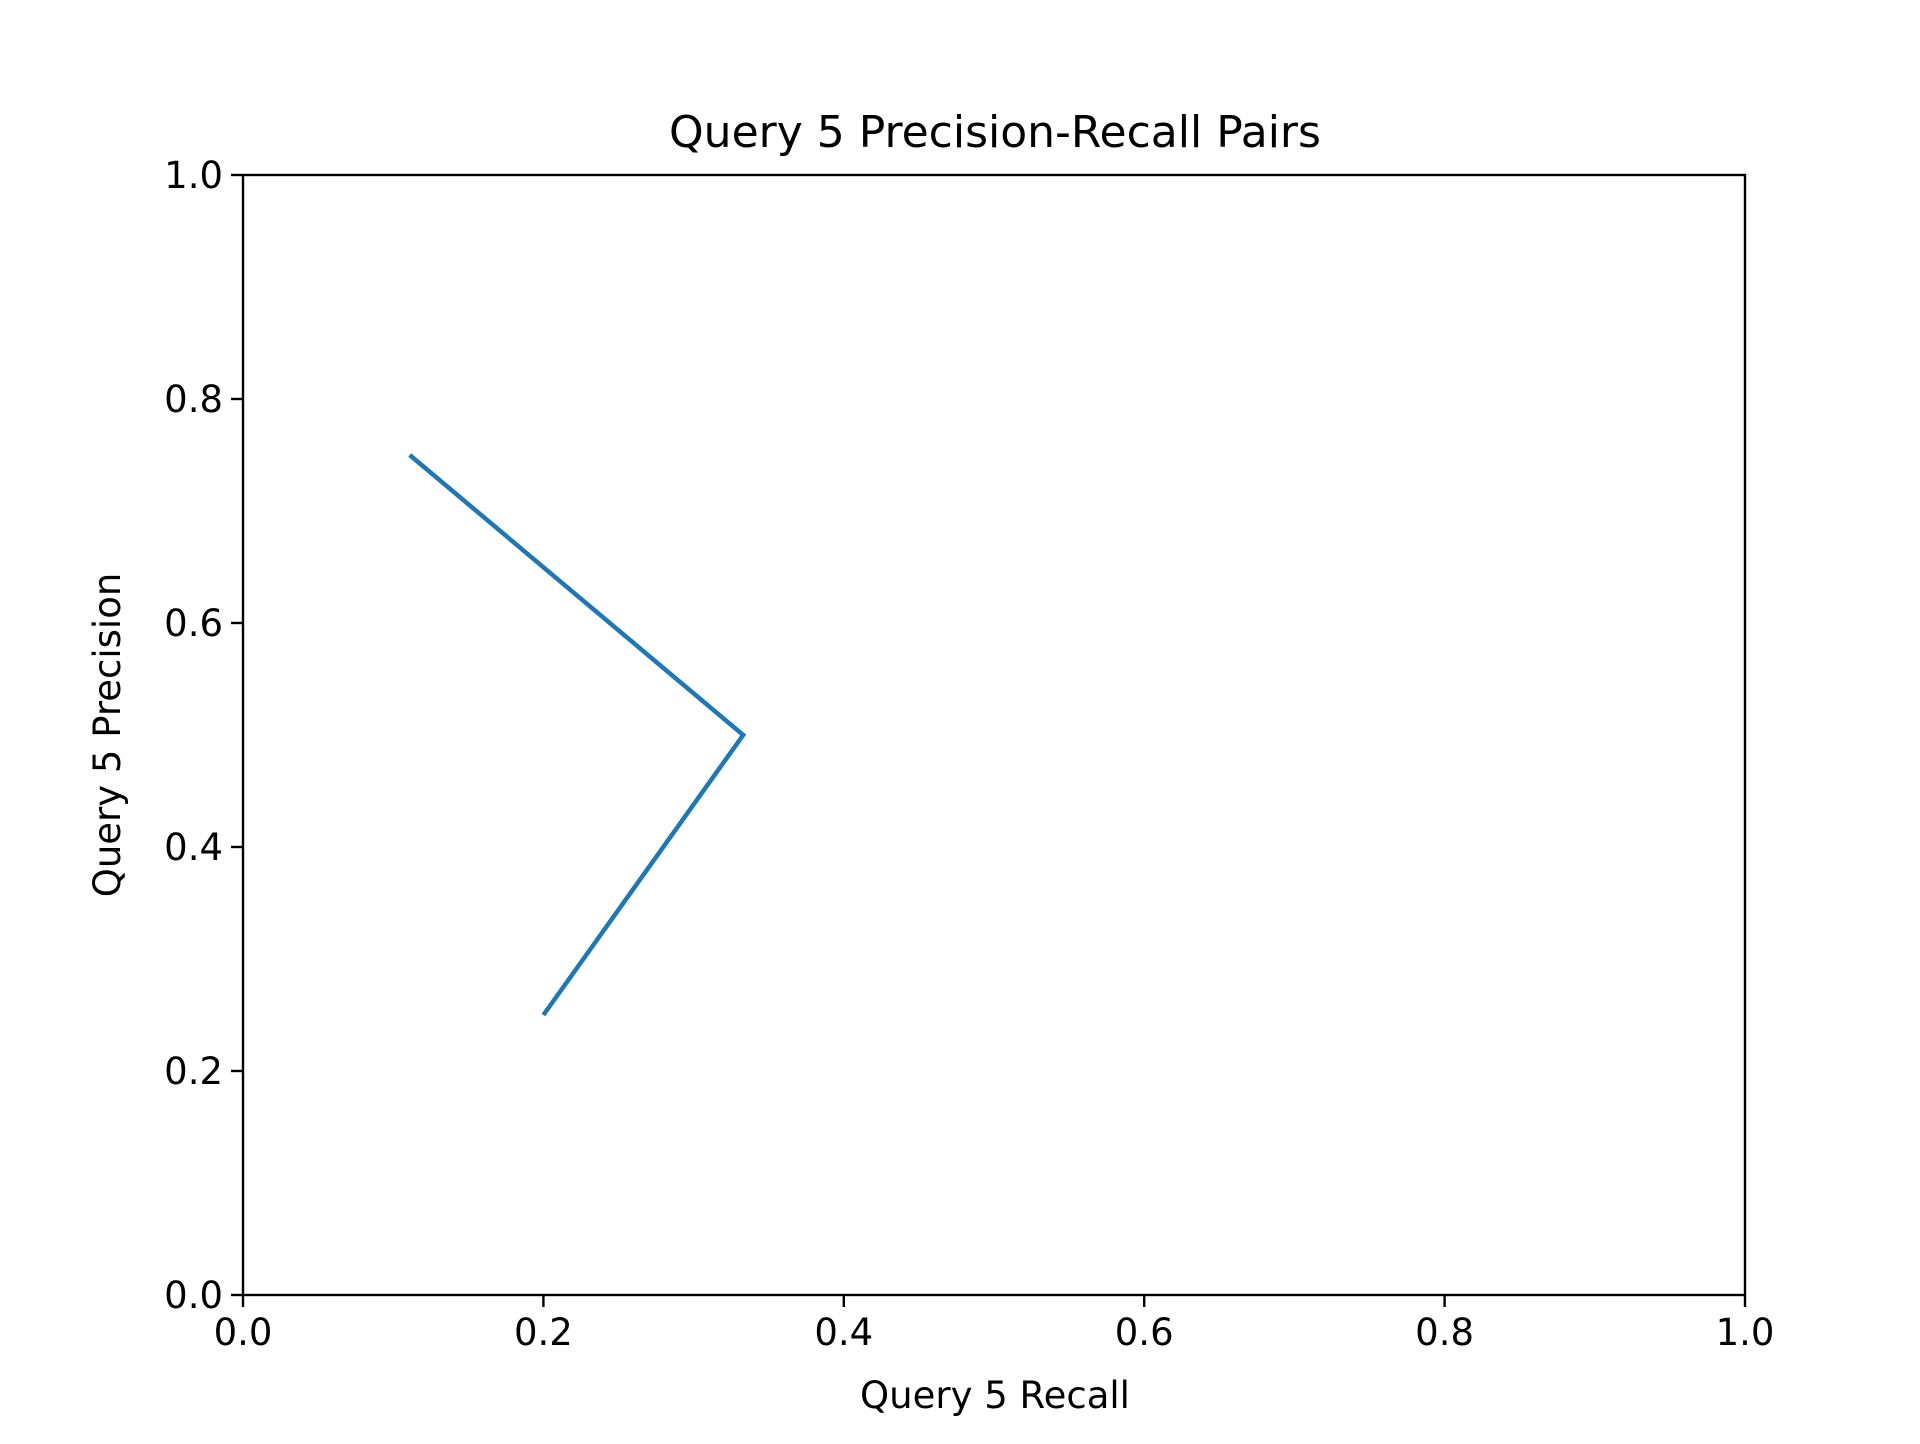  I want to click on y-tick-label: 0.0, so click(193, 1295).